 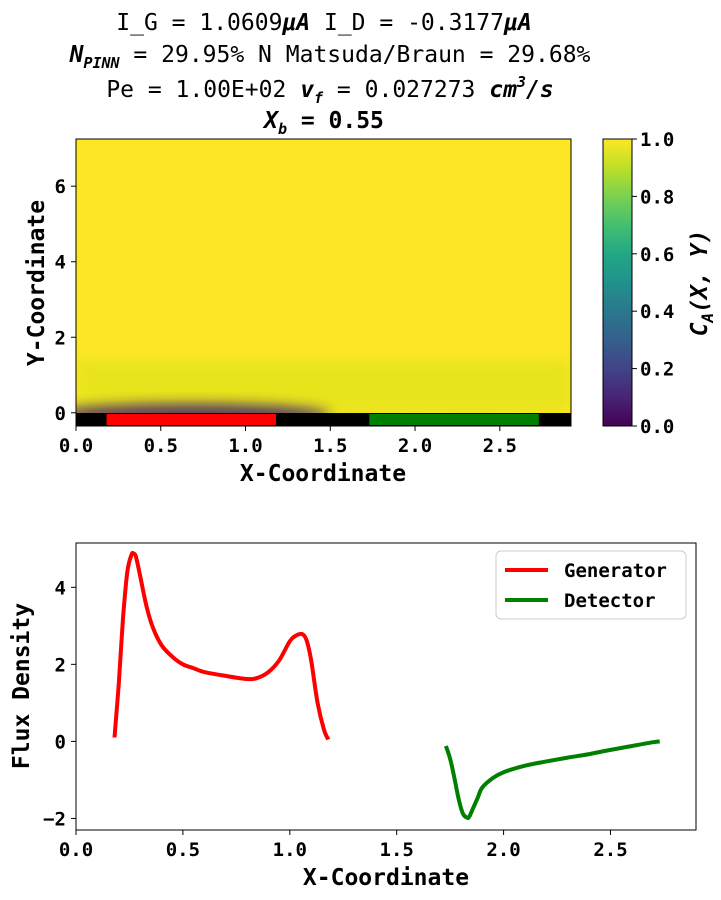 I want to click on colorbar-tick-label: 0.6, so click(x=657, y=255).